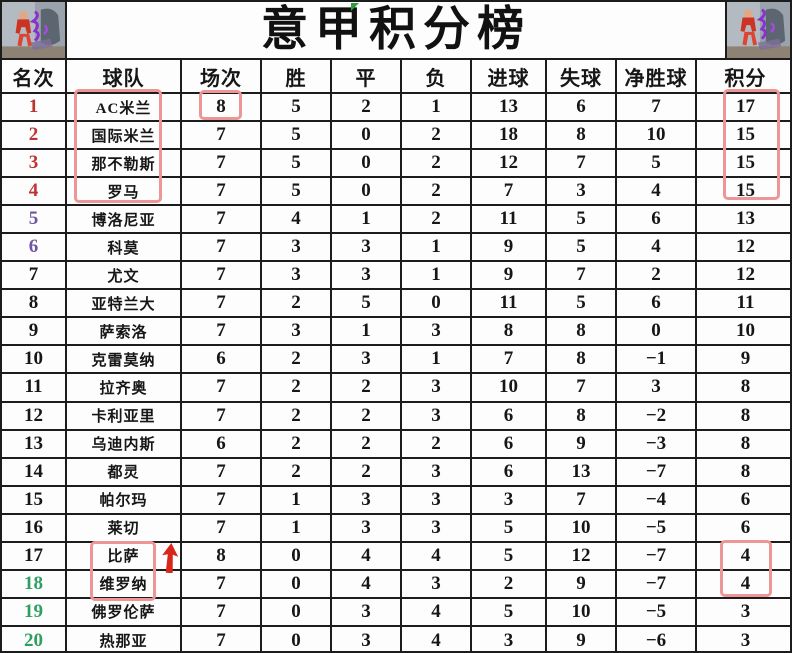  What do you see at coordinates (297, 556) in the screenshot?
I see `wins-cell: 0` at bounding box center [297, 556].